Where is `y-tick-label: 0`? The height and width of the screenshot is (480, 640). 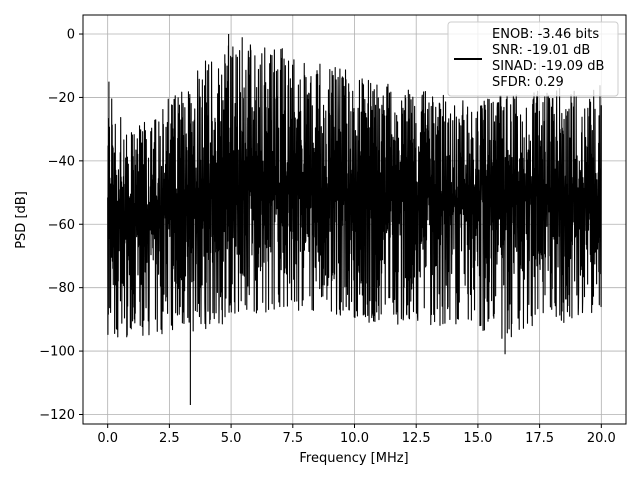 y-tick-label: 0 is located at coordinates (71, 35).